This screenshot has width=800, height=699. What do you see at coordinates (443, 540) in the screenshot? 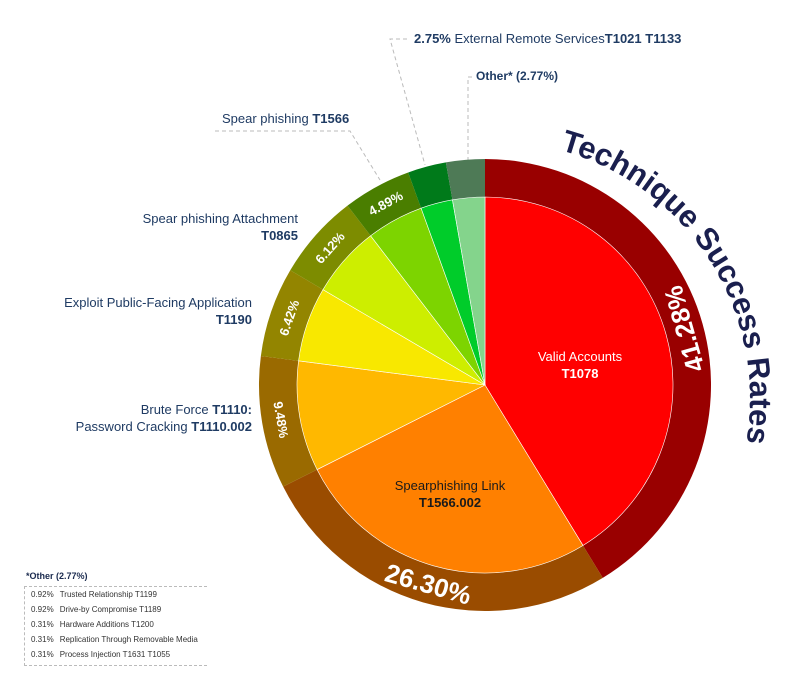
I see `ring-segment-spearphishing-link` at bounding box center [443, 540].